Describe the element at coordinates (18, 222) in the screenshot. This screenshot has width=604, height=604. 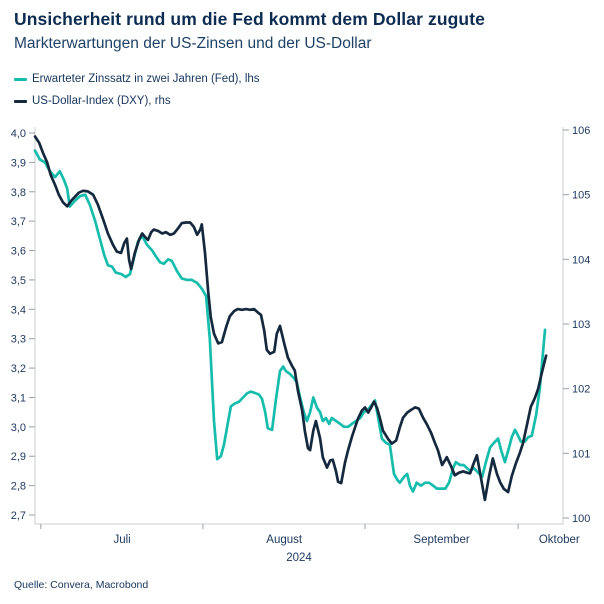
I see `left-axis-tick-label: 3,7` at that location.